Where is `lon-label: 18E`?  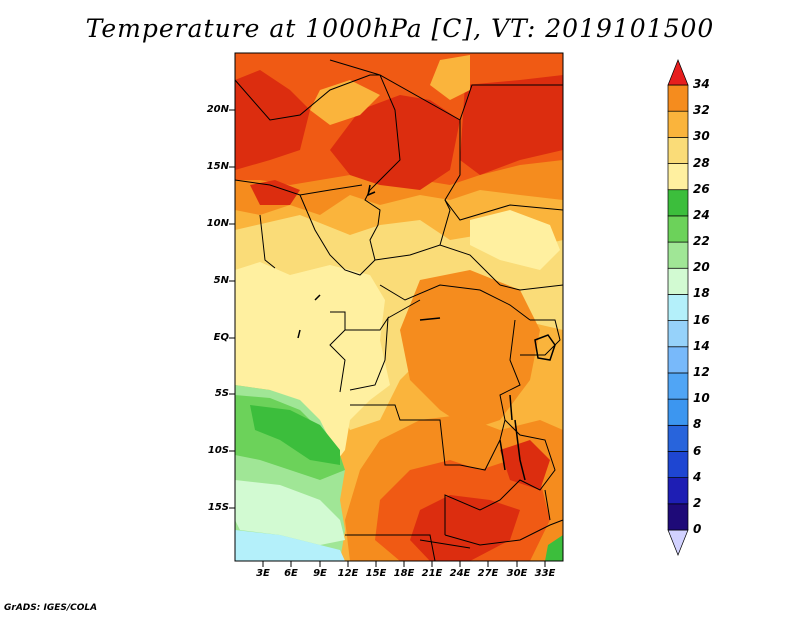
lon-label: 18E is located at coordinates (404, 573).